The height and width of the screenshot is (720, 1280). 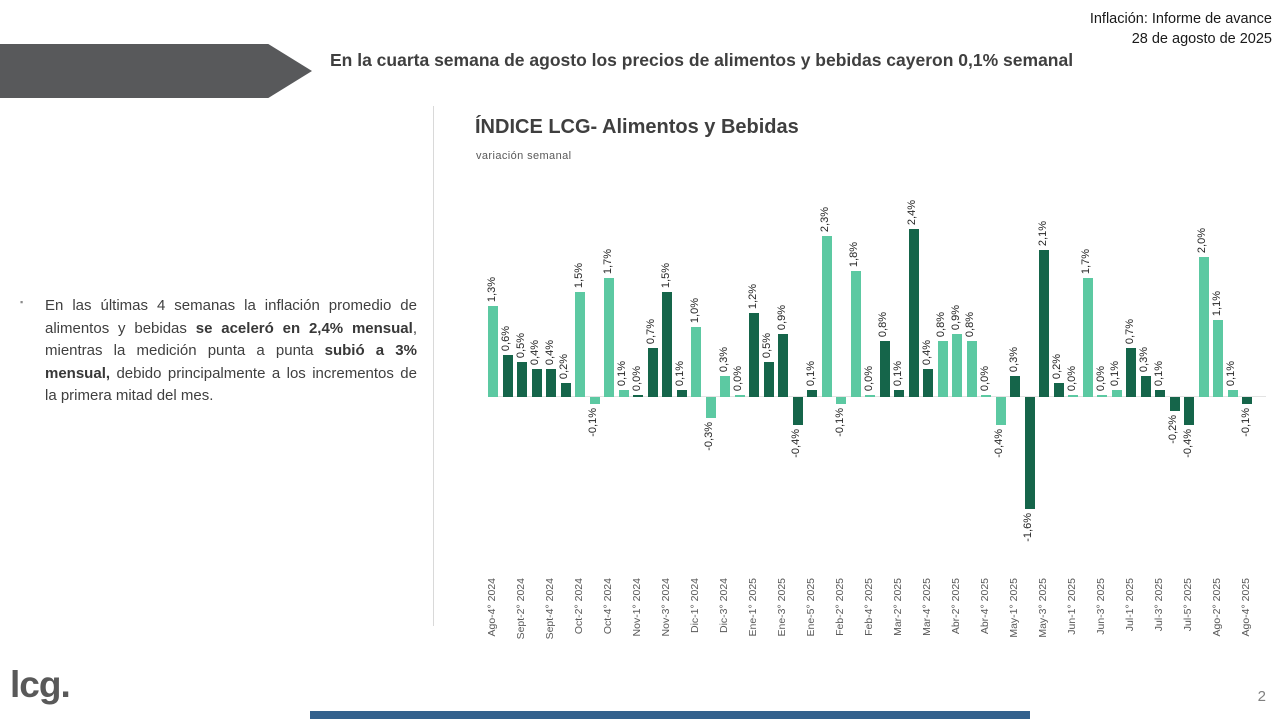 I want to click on x-axis-tick-label: Ene-1° 2025, so click(x=752, y=607).